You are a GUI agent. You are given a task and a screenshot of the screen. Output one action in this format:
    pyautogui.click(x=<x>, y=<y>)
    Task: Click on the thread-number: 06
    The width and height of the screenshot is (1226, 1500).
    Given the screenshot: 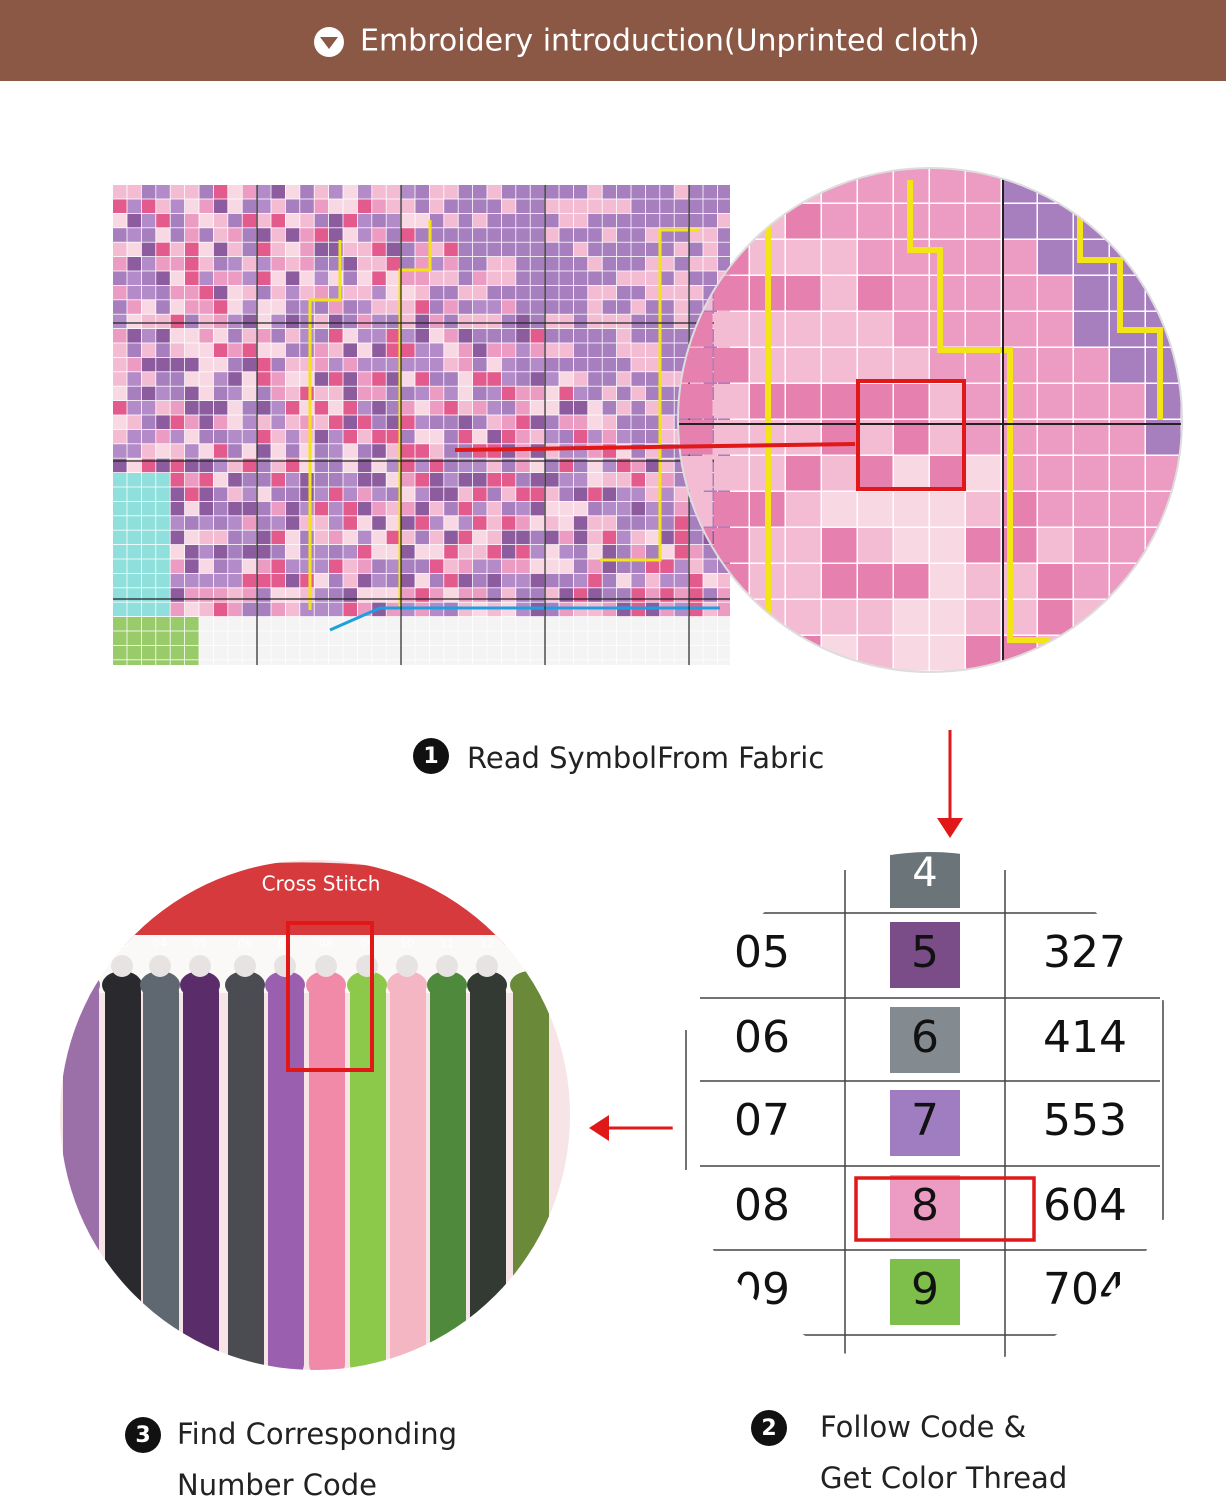 What is the action you would take?
    pyautogui.click(x=245, y=943)
    